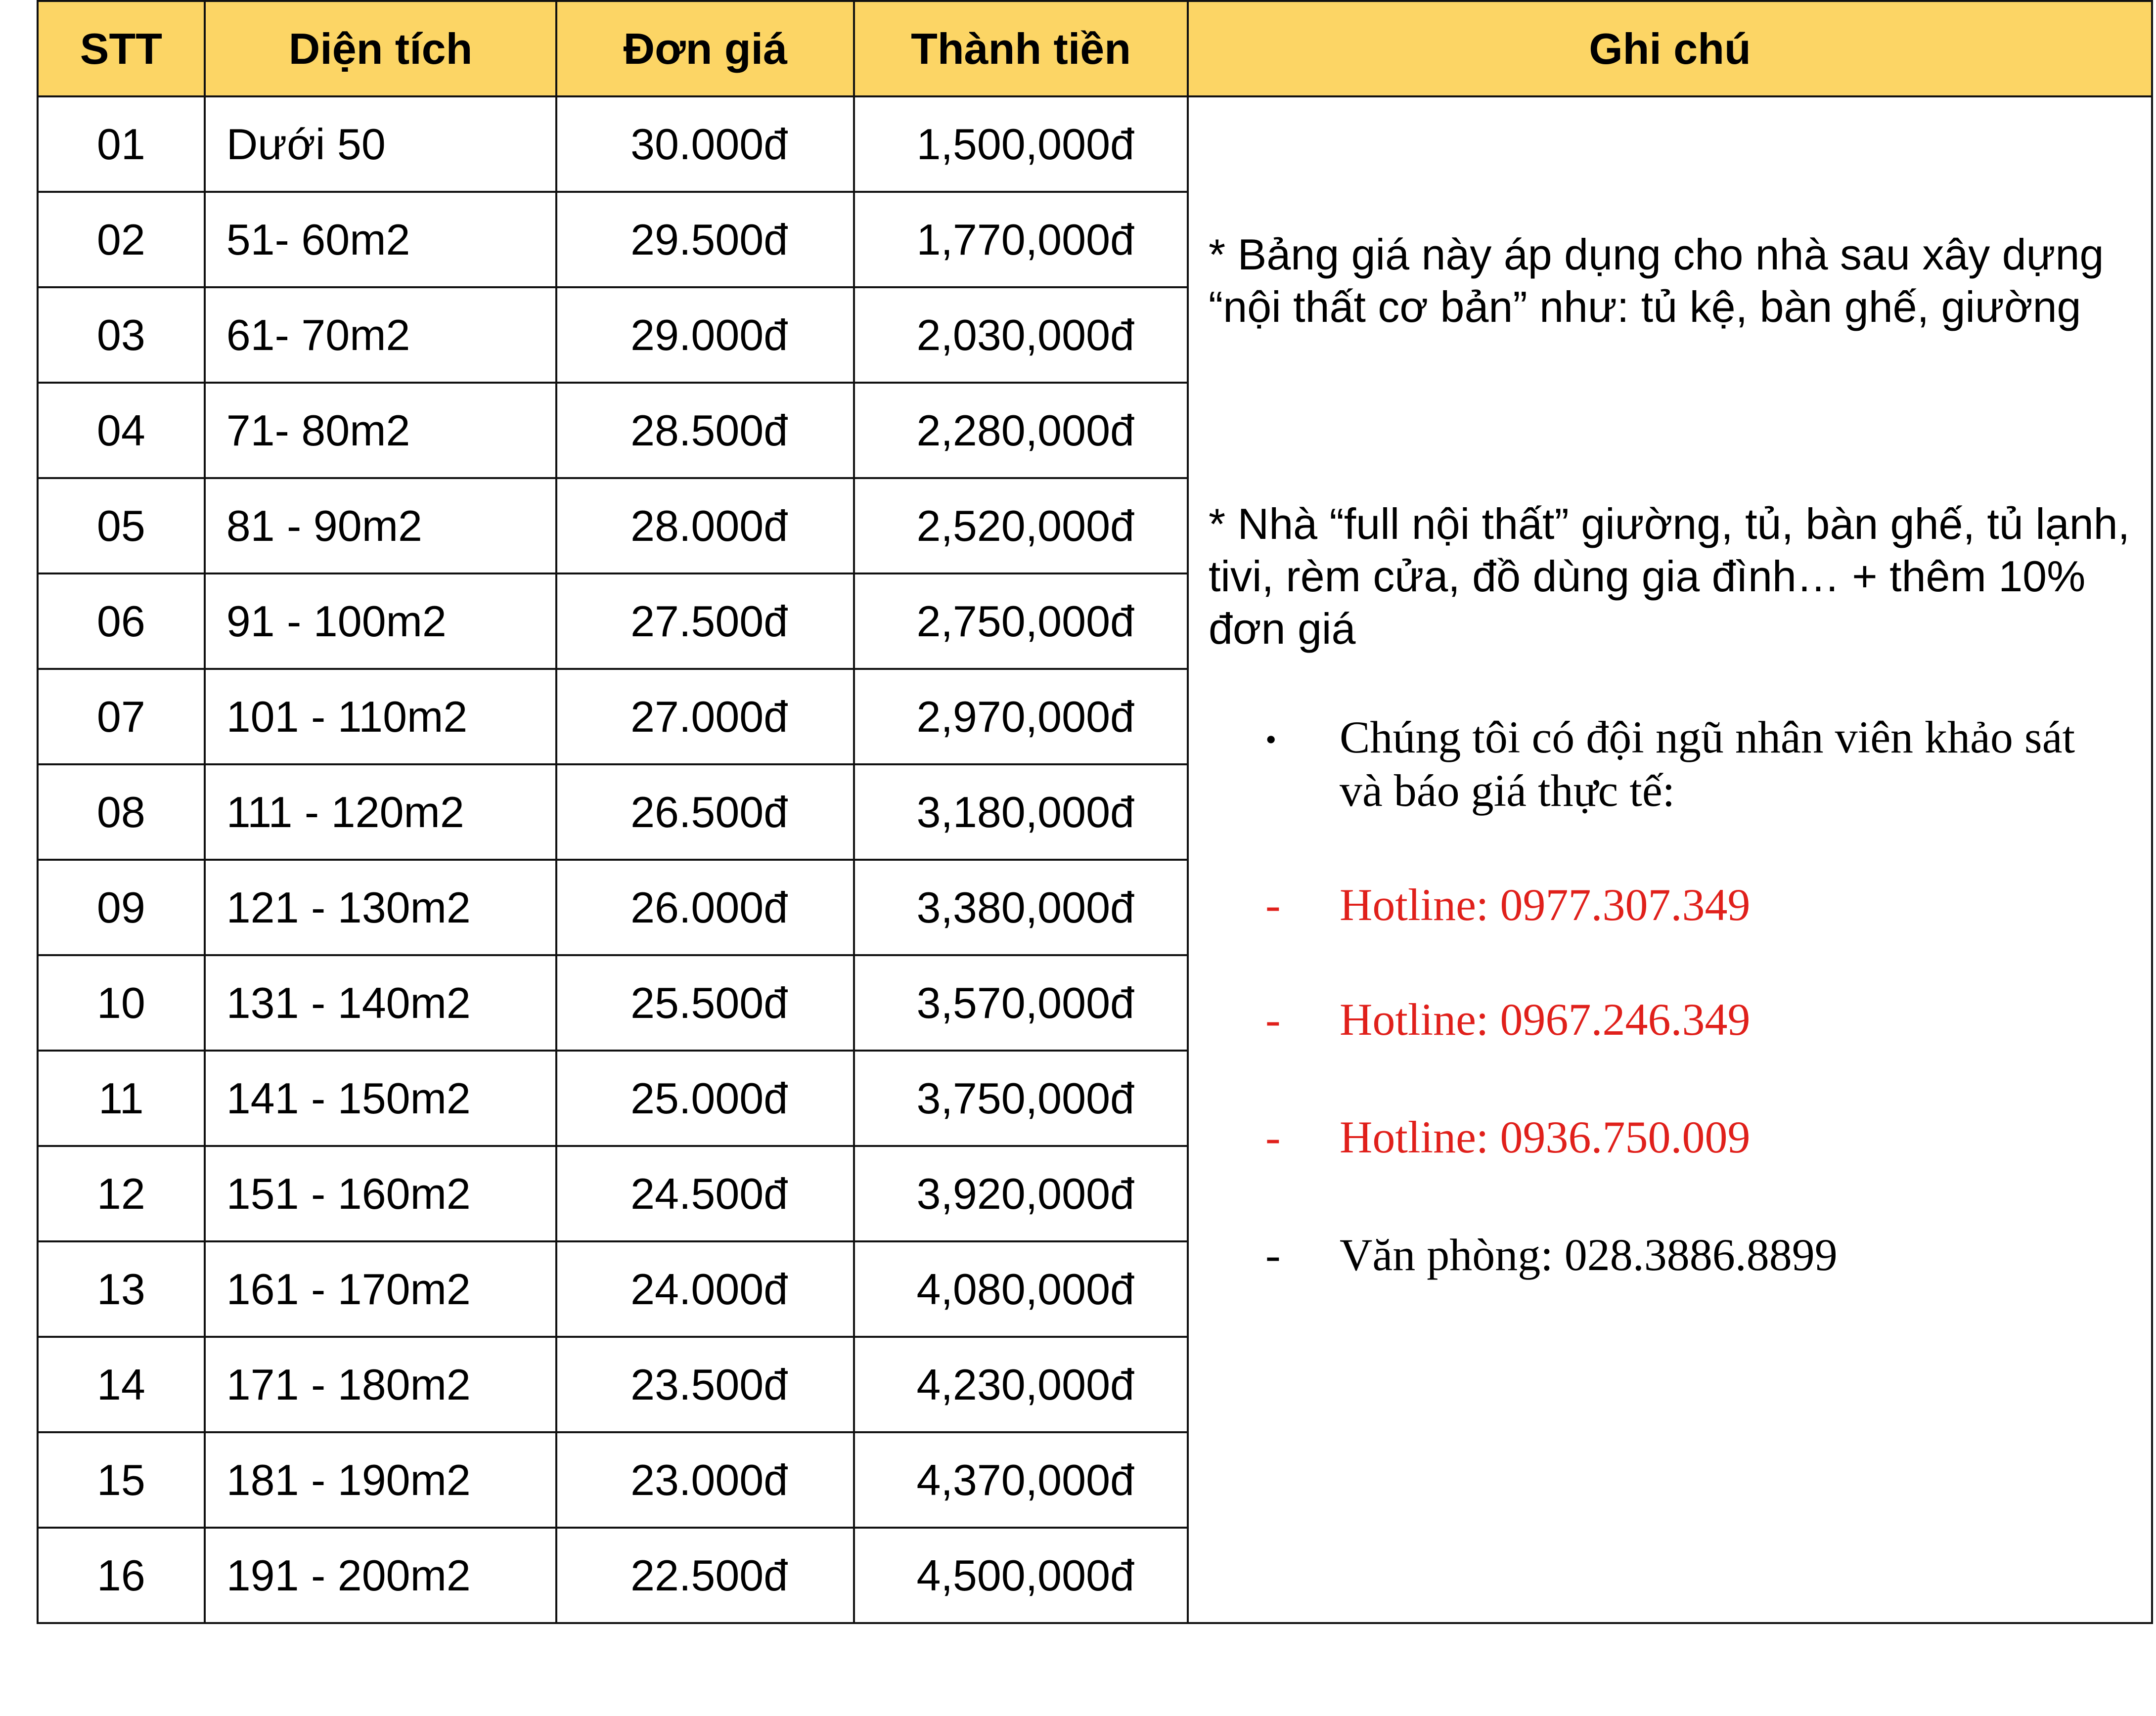  I want to click on row-stt: 14, so click(121, 1385).